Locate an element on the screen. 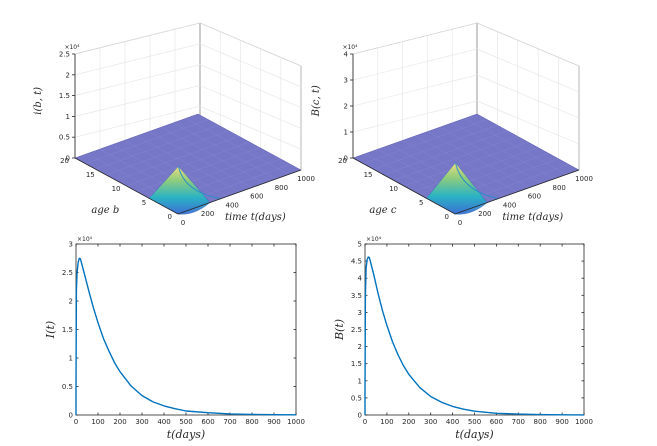 The image size is (657, 446). x-tick-label: 700 is located at coordinates (518, 422).